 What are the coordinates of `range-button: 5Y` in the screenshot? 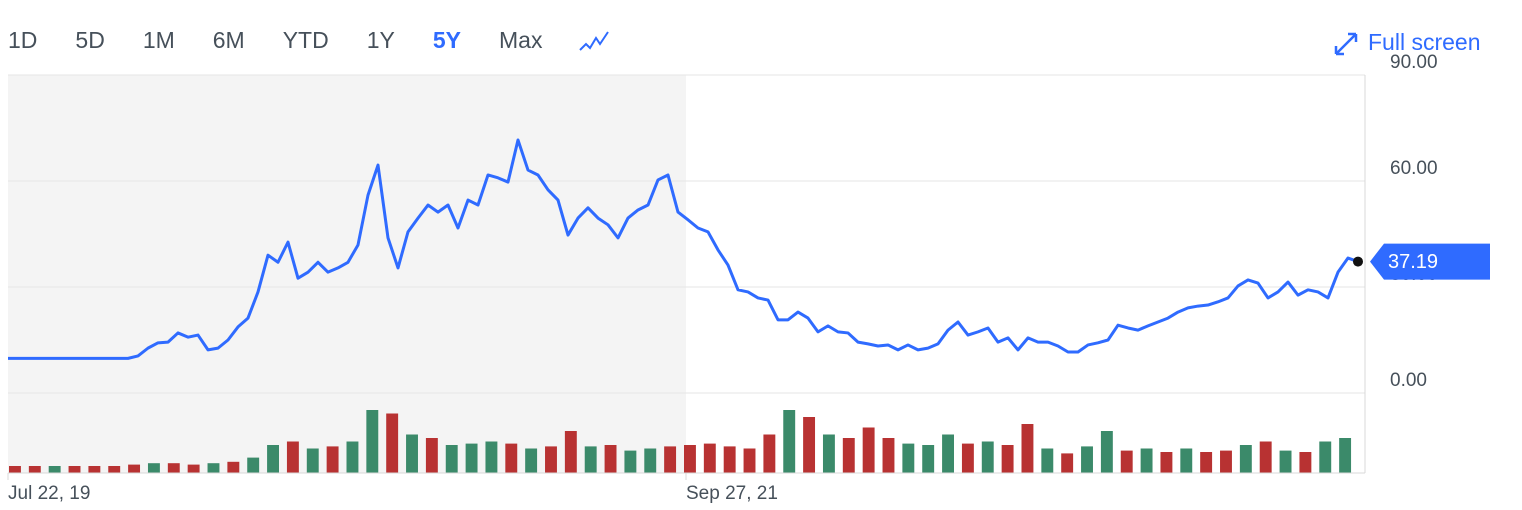 It's located at (447, 40).